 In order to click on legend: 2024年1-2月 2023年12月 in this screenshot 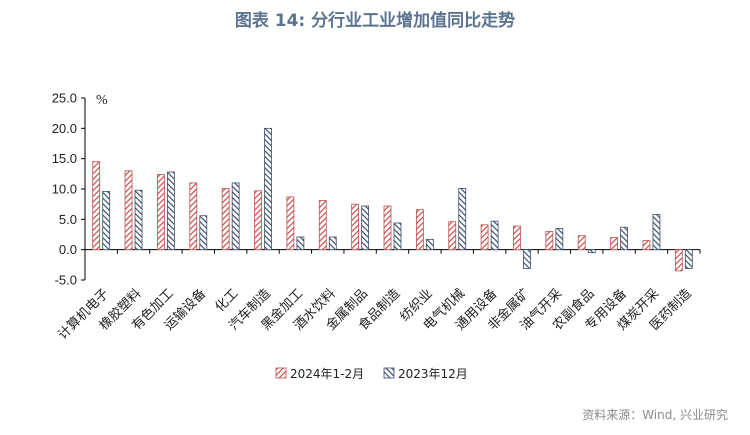, I will do `click(371, 374)`.